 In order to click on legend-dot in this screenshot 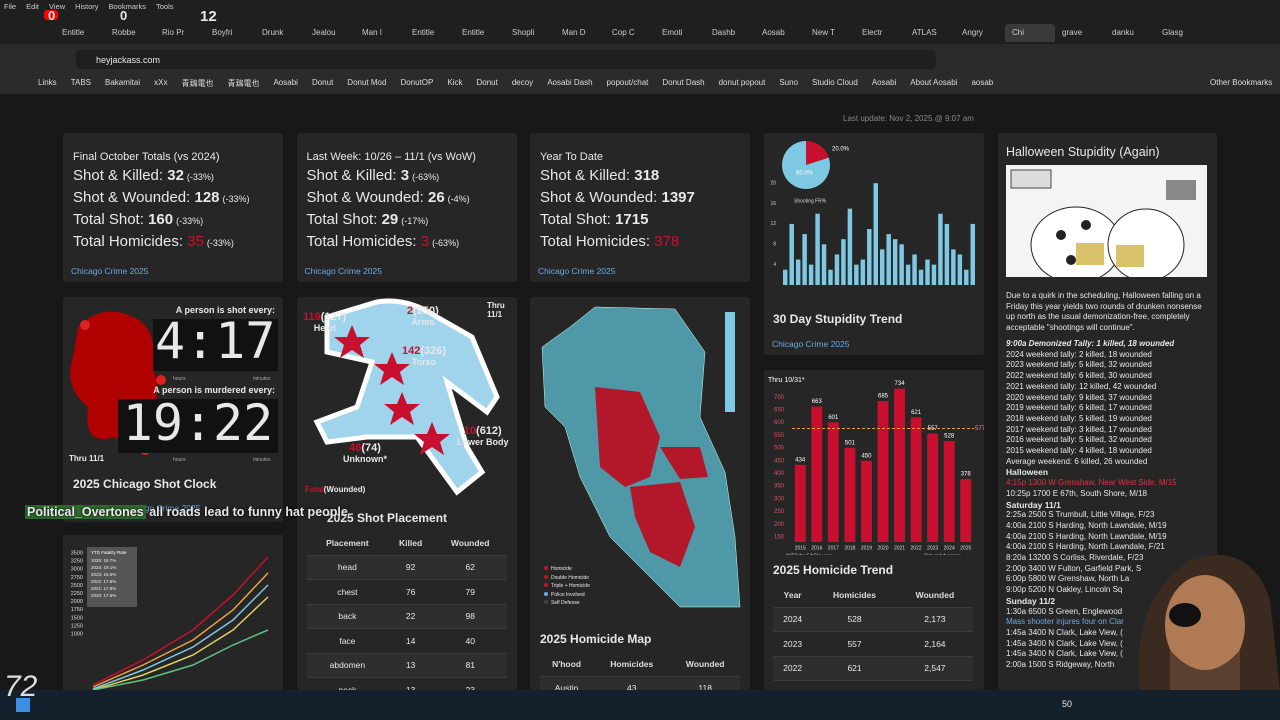, I will do `click(546, 602)`.